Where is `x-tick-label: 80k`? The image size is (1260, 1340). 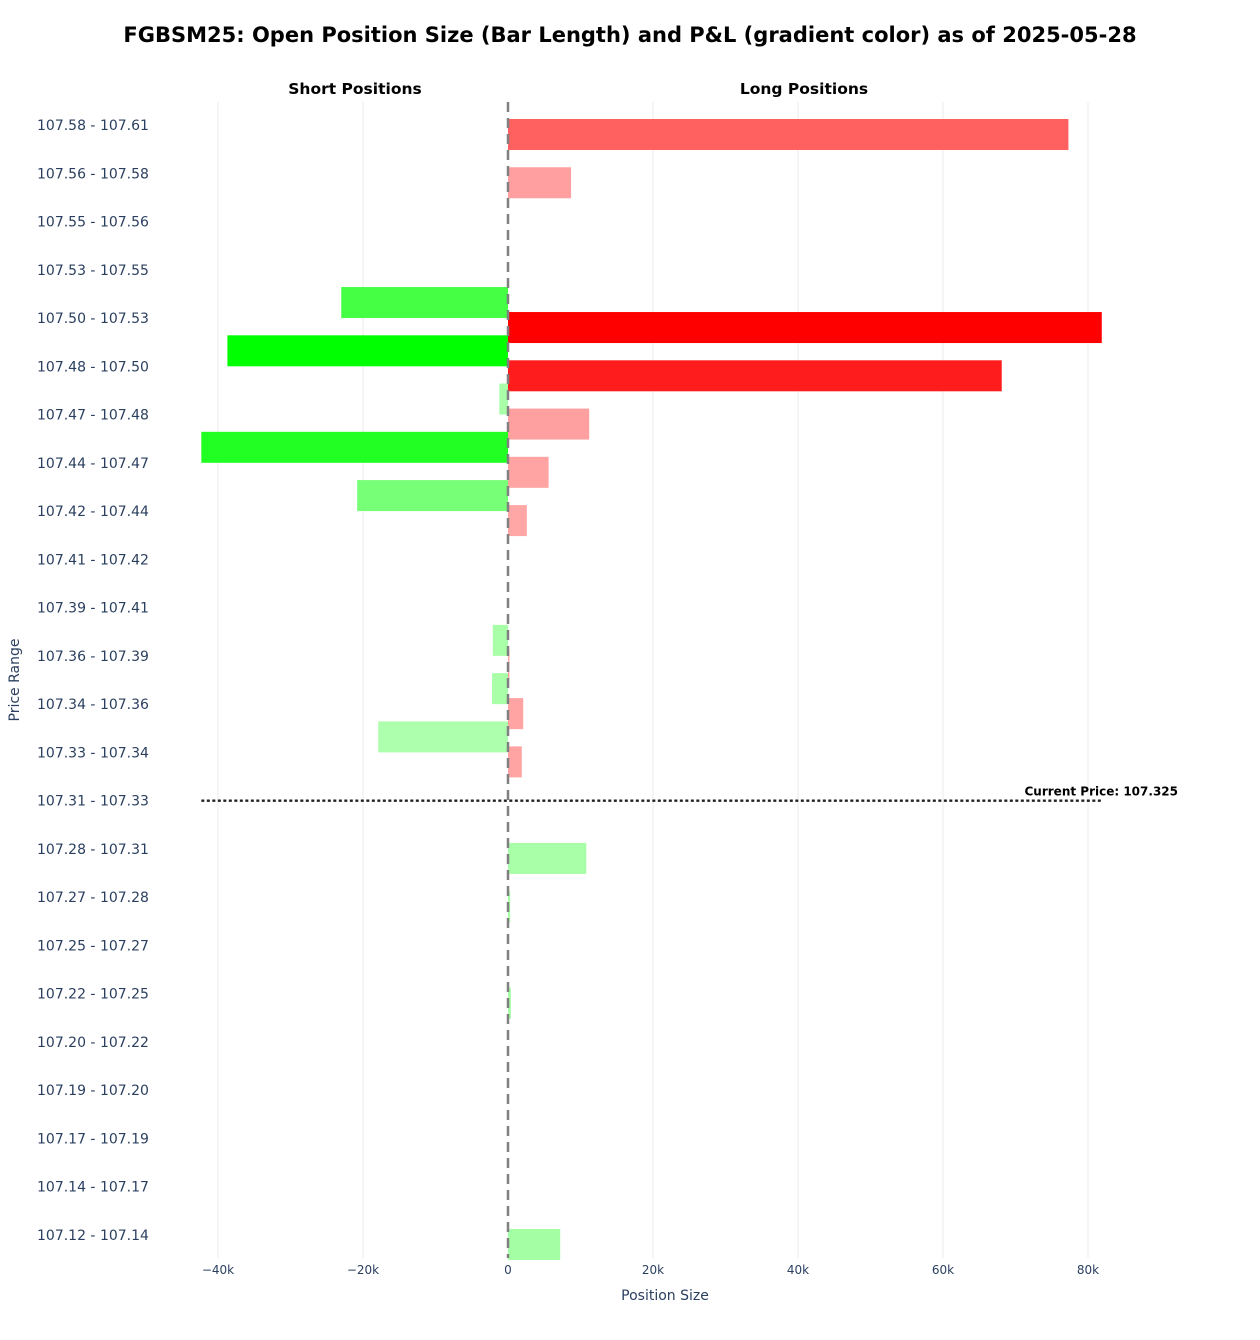
x-tick-label: 80k is located at coordinates (1088, 1270).